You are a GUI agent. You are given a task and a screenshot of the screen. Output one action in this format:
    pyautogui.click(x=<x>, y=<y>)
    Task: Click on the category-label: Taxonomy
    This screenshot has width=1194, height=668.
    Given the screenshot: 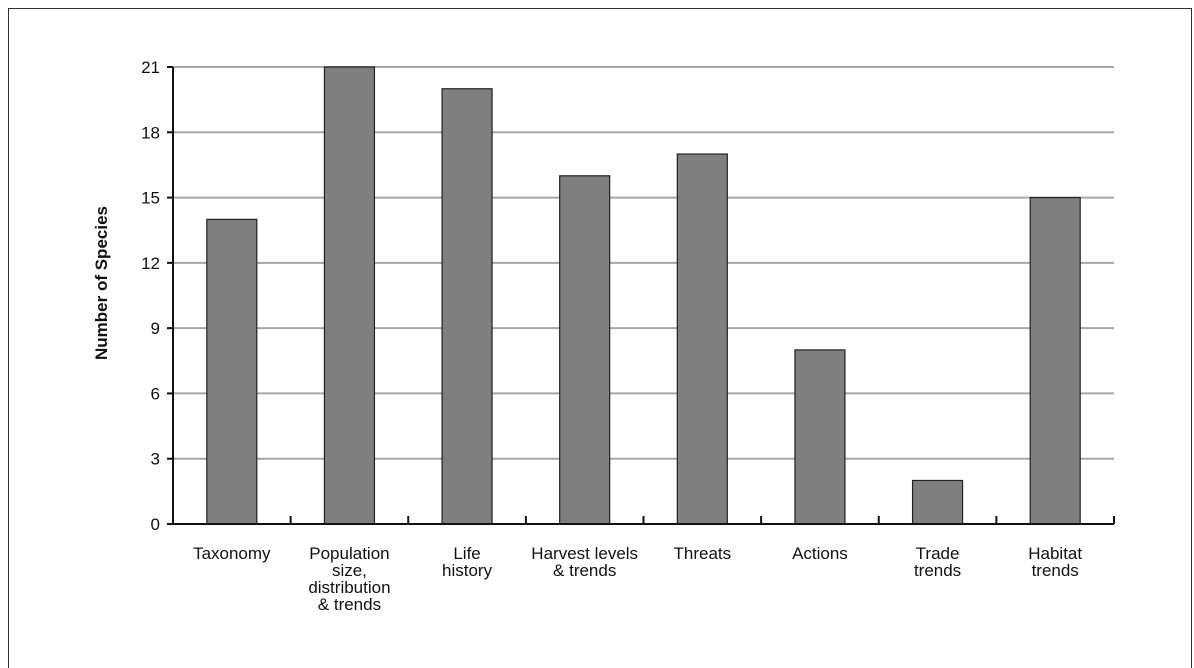 What is the action you would take?
    pyautogui.click(x=232, y=553)
    